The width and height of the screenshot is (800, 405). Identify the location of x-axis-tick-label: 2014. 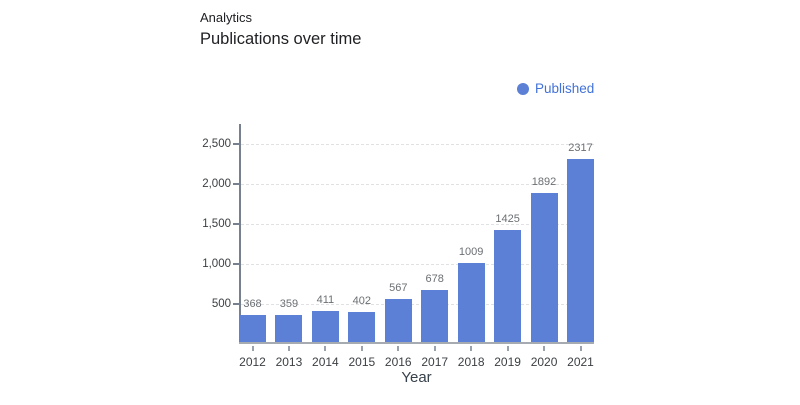
(325, 362).